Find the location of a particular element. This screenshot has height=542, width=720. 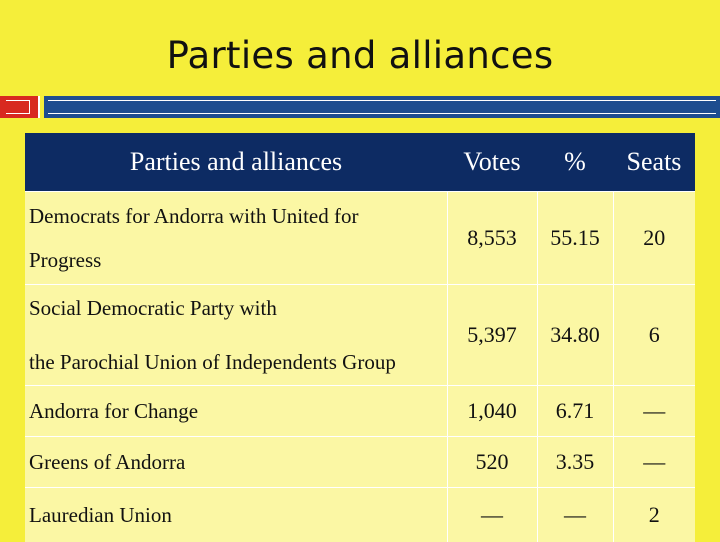

accent-bar-red is located at coordinates (20, 107).